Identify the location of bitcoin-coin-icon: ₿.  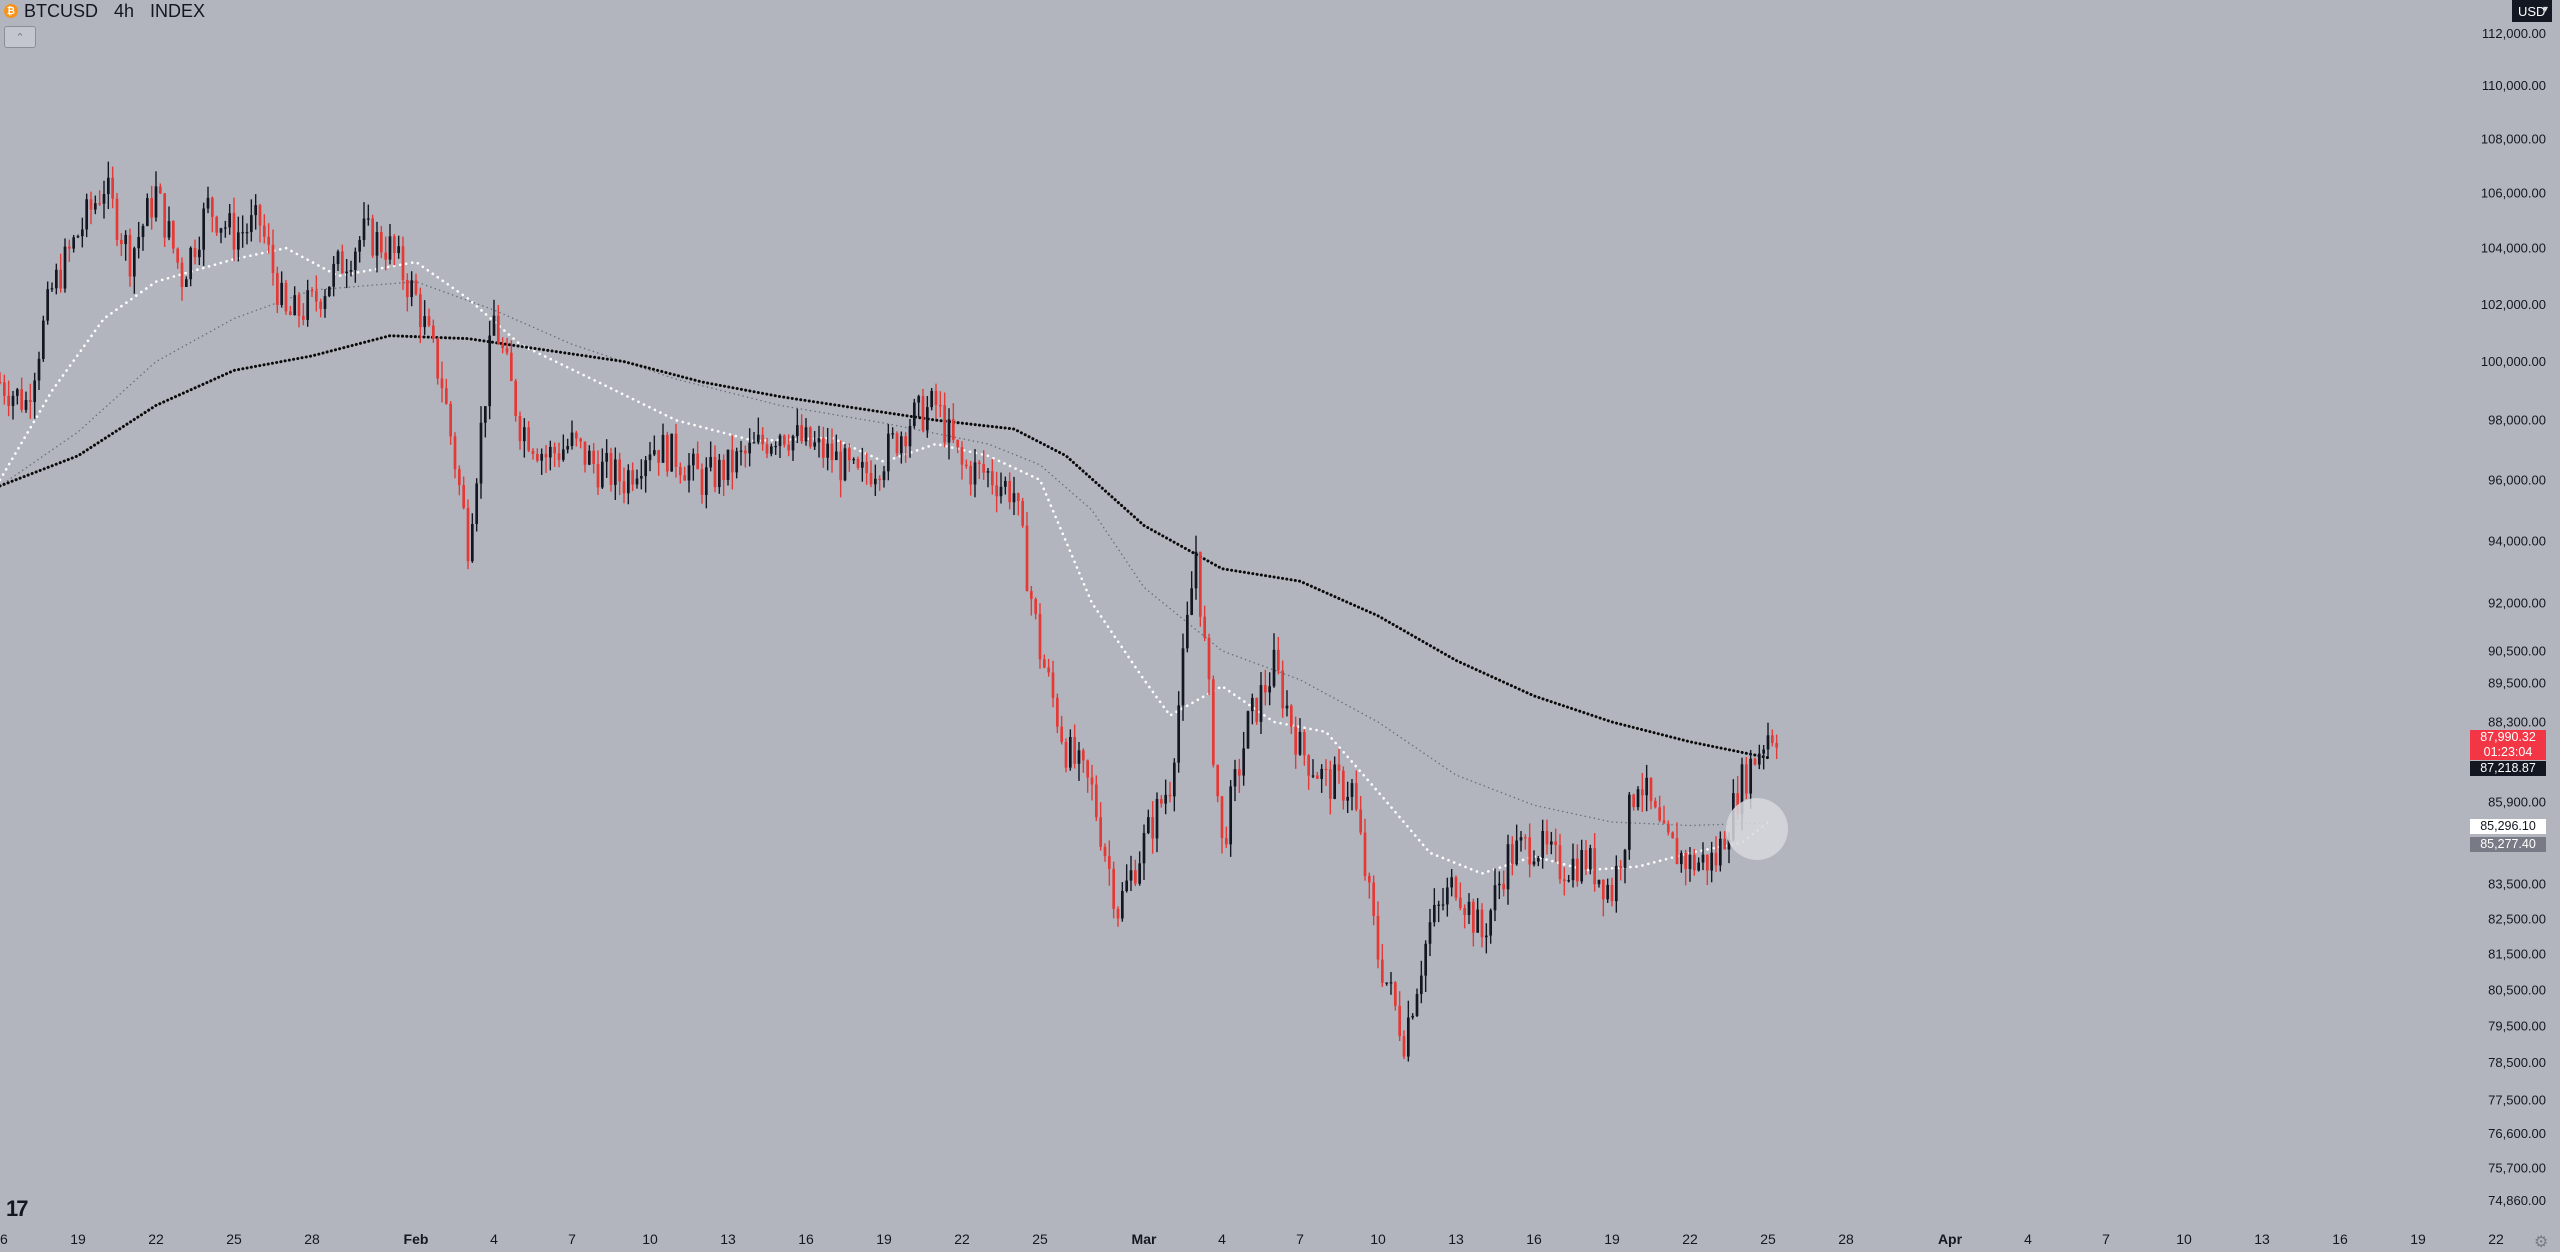
(11, 11).